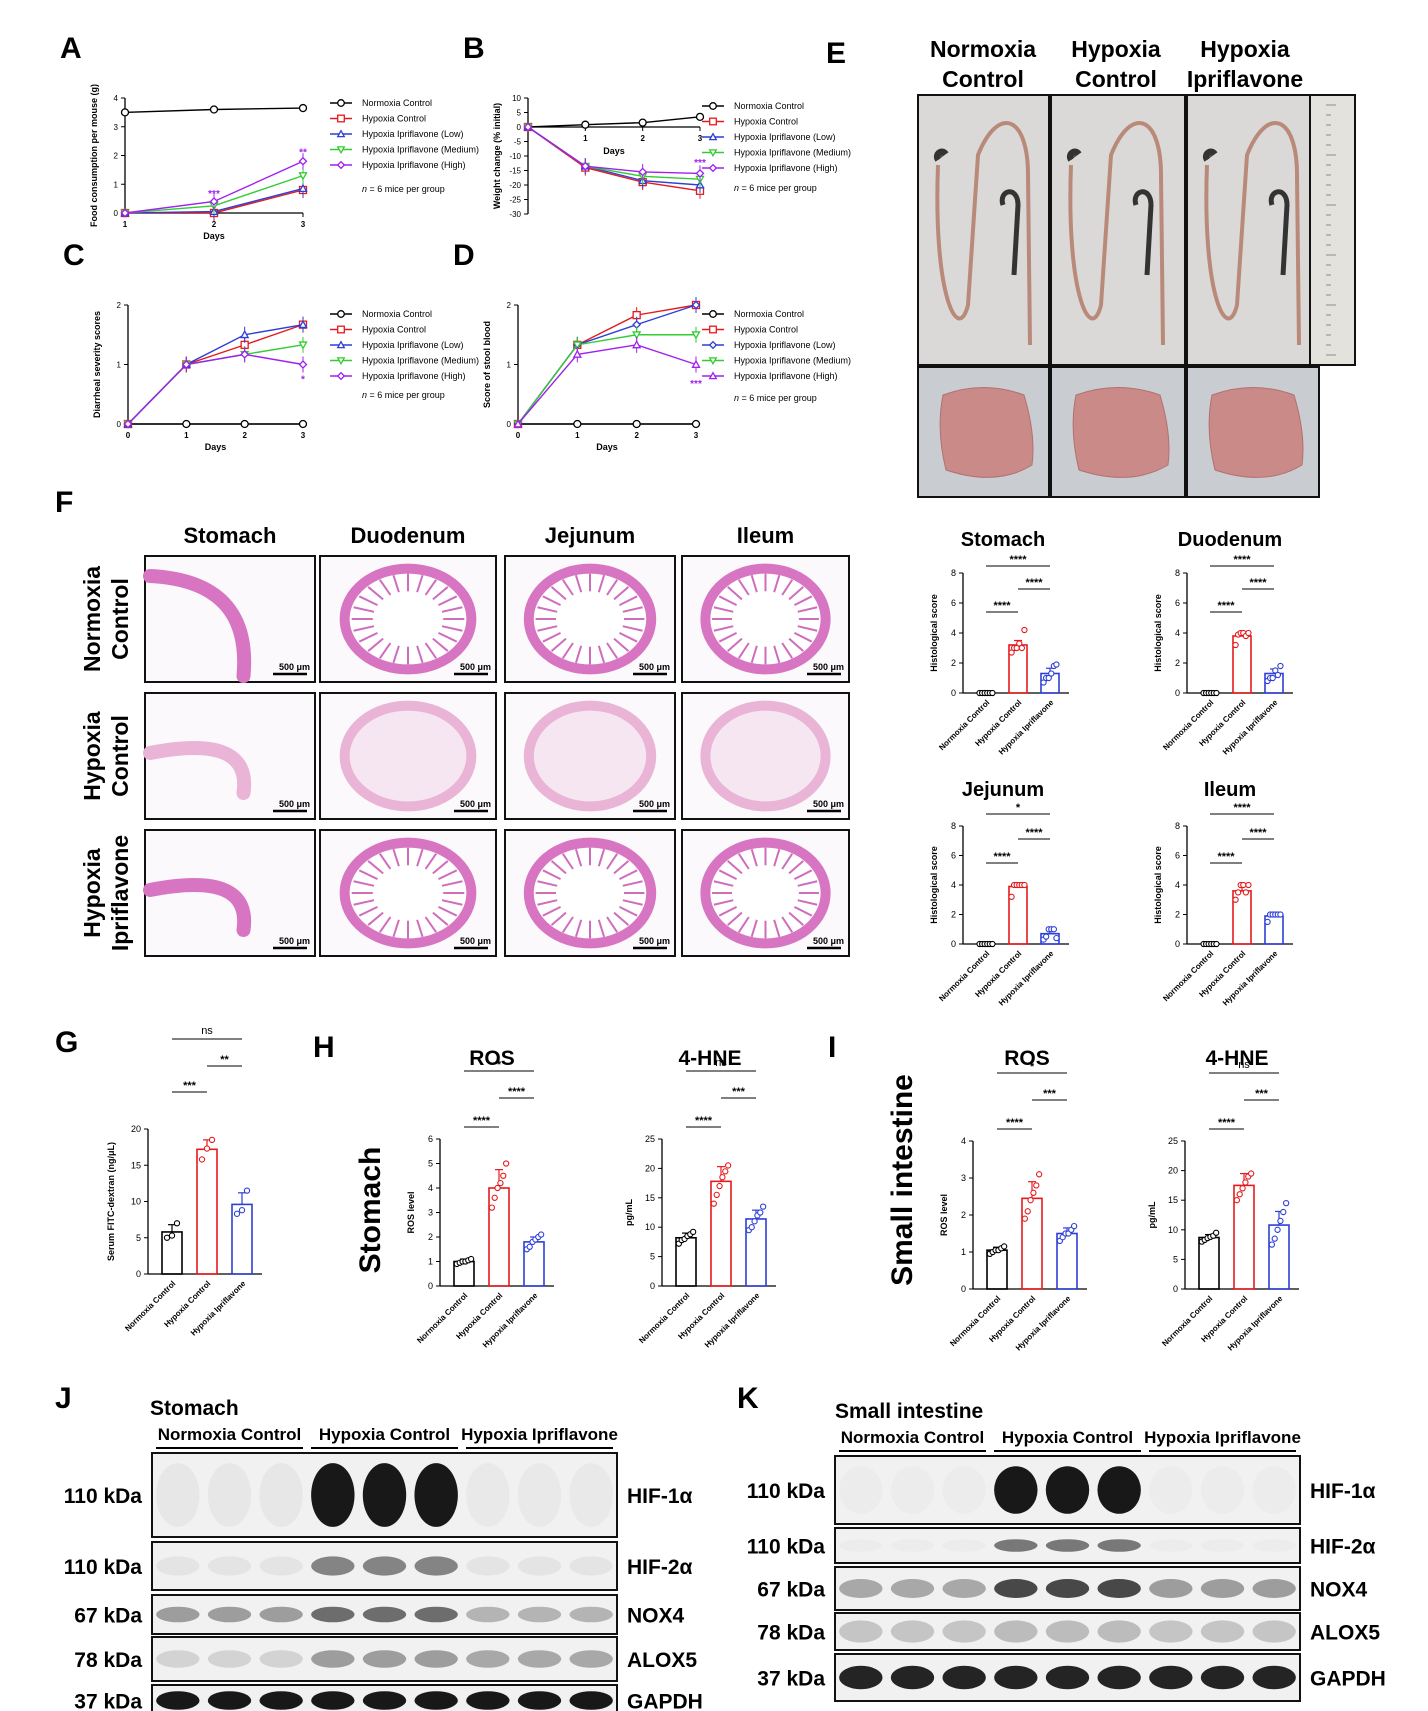  Describe the element at coordinates (464, 255) in the screenshot. I see `panel-label-D: D` at that location.